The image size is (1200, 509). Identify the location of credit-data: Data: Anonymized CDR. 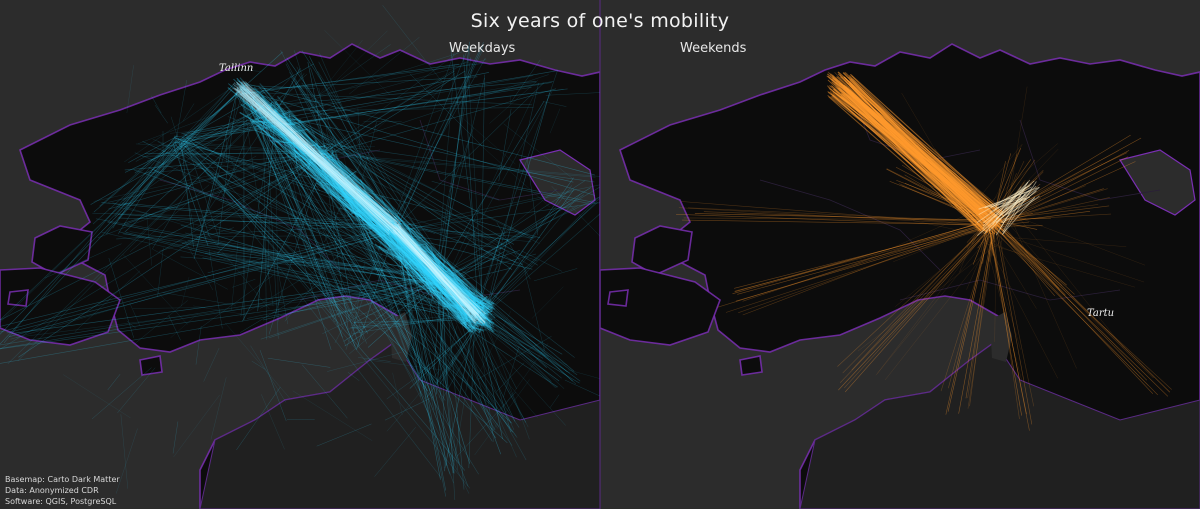
(52, 490).